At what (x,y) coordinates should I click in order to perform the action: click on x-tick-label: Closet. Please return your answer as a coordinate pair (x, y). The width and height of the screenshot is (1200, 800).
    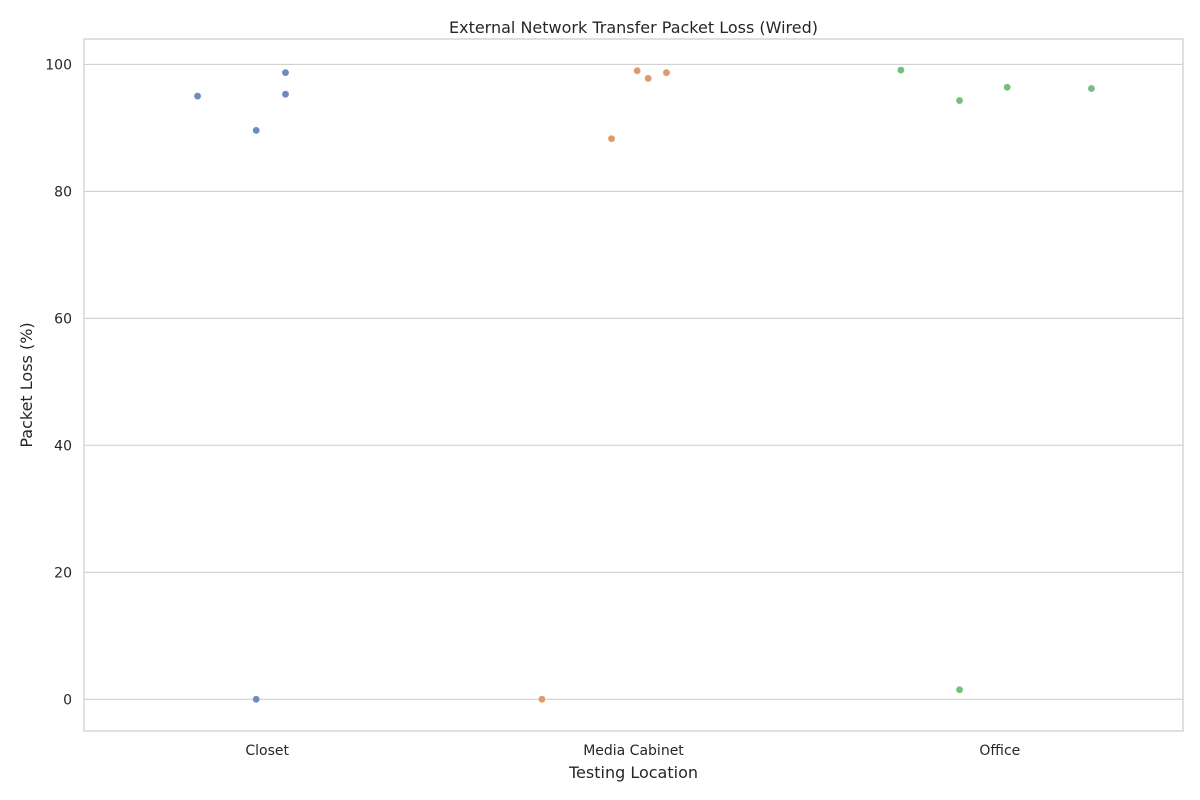
    Looking at the image, I should click on (267, 751).